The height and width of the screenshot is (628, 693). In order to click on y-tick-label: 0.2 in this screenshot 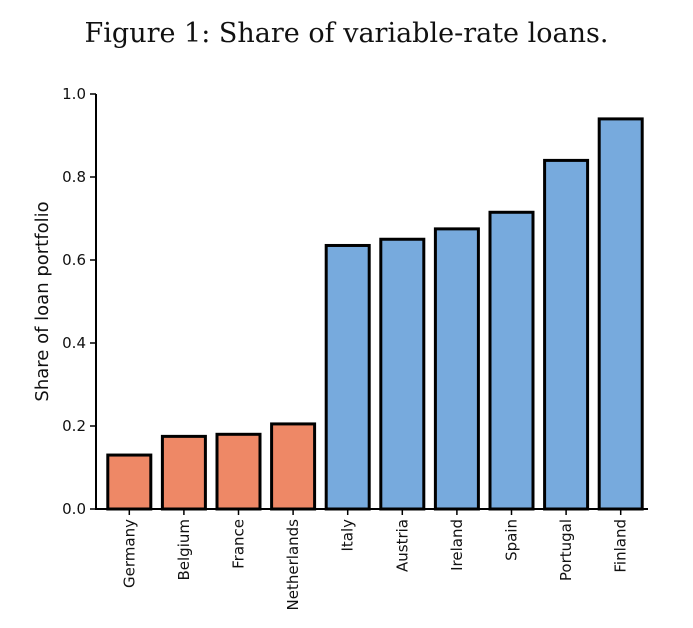, I will do `click(74, 426)`.